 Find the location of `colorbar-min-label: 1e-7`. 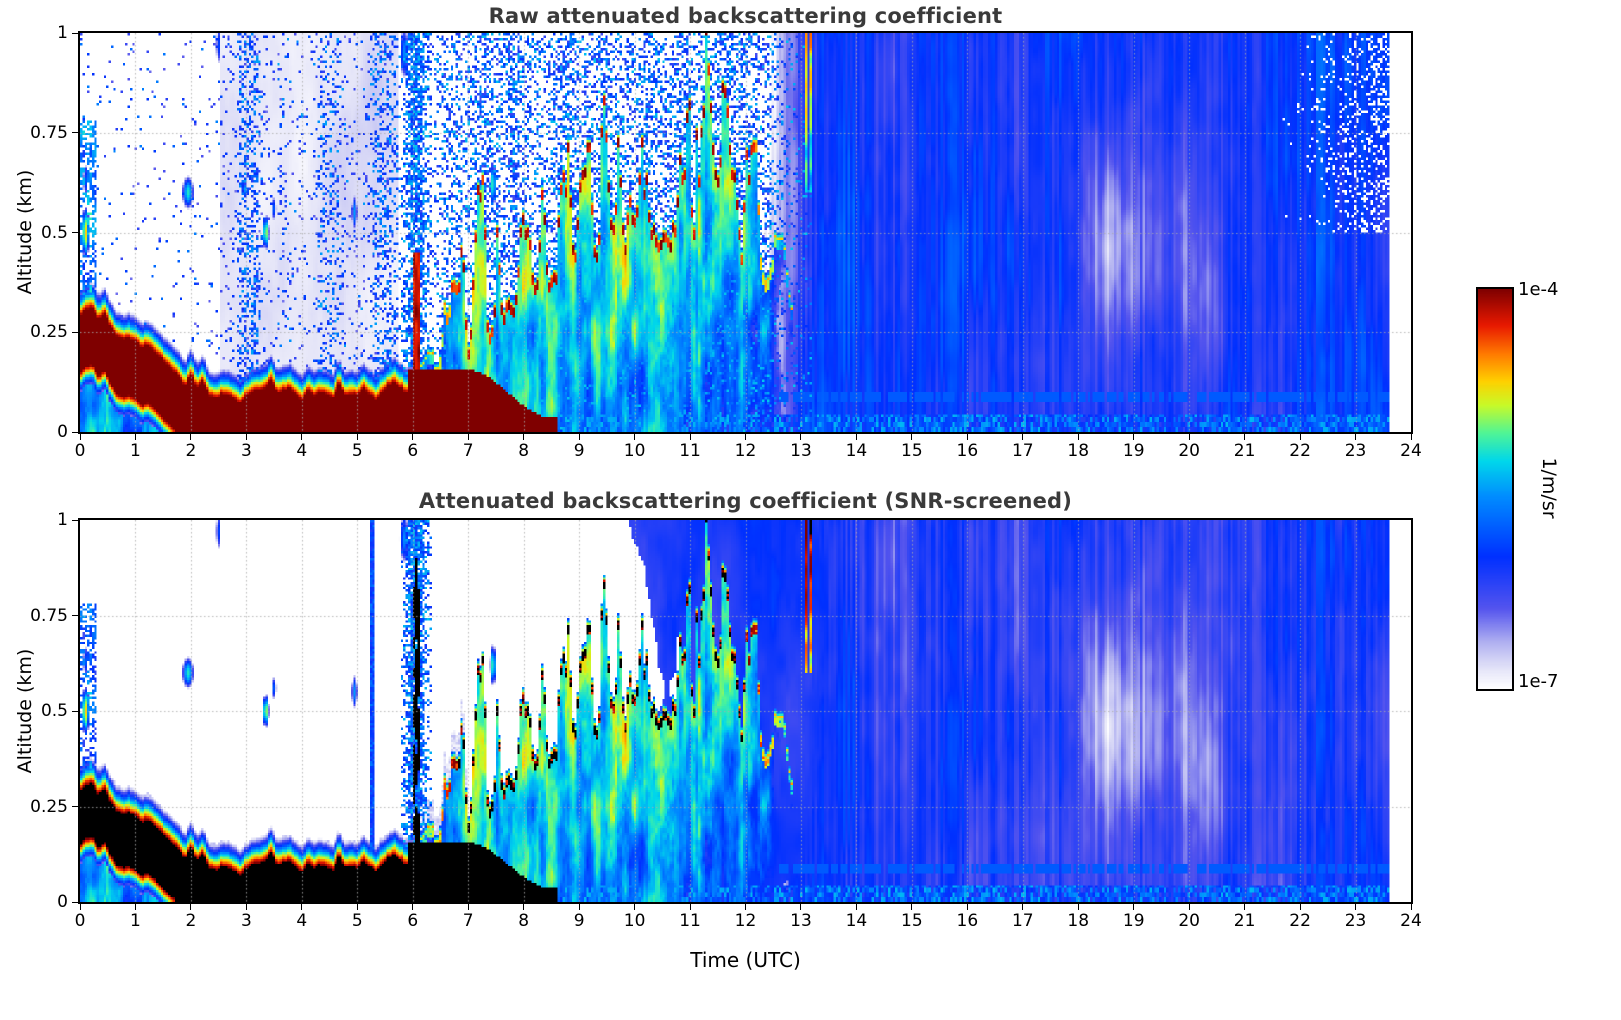

colorbar-min-label: 1e-7 is located at coordinates (1538, 681).